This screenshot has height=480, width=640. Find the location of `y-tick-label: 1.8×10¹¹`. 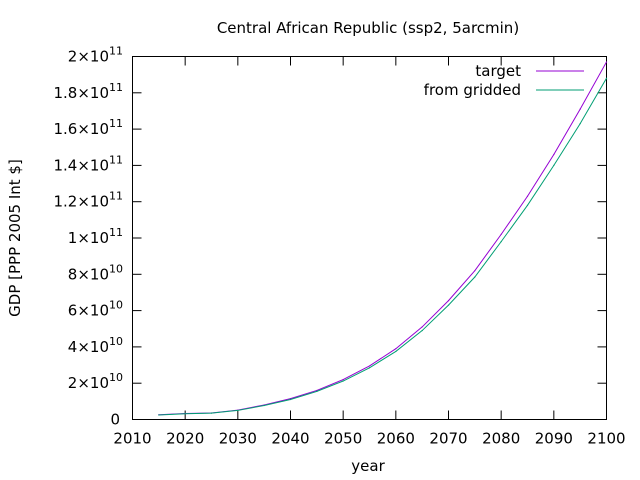

y-tick-label: 1.8×10¹¹ is located at coordinates (88, 91).